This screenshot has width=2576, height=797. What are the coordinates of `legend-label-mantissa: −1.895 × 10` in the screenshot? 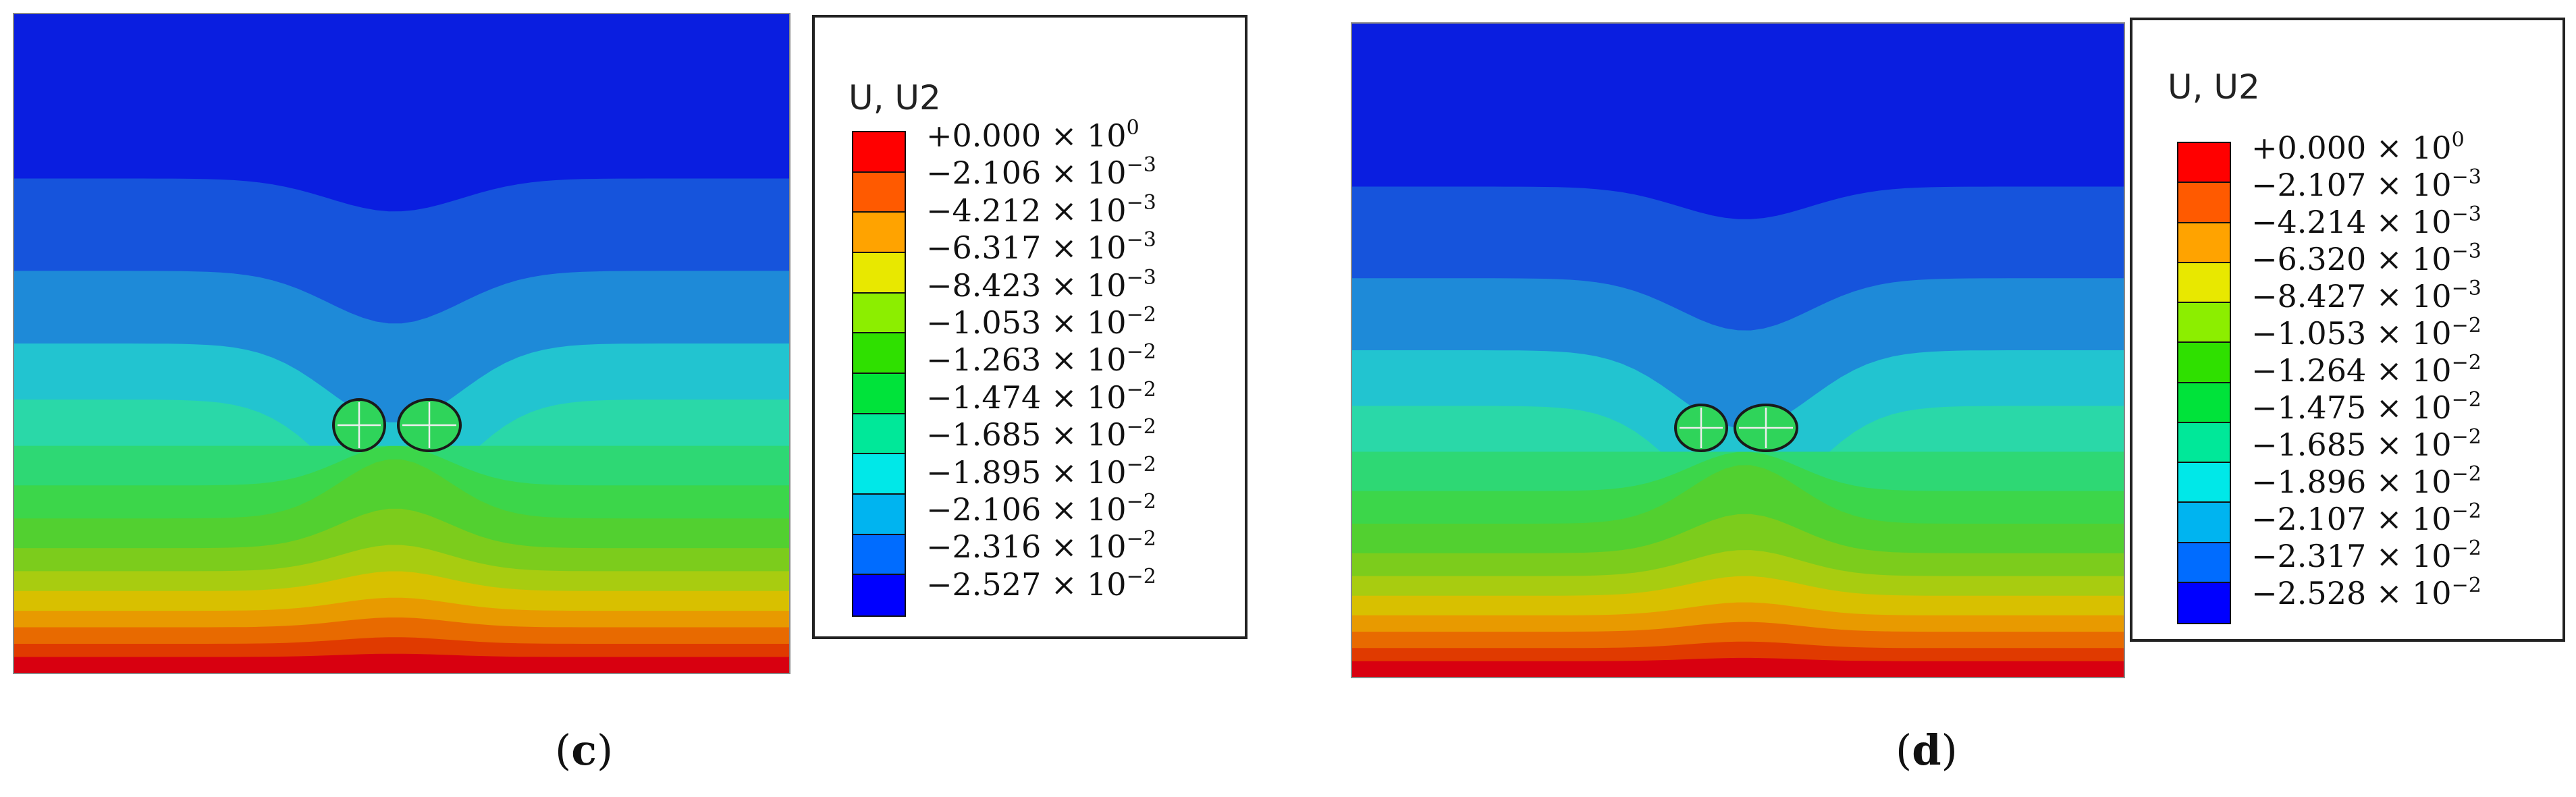 It's located at (1026, 473).